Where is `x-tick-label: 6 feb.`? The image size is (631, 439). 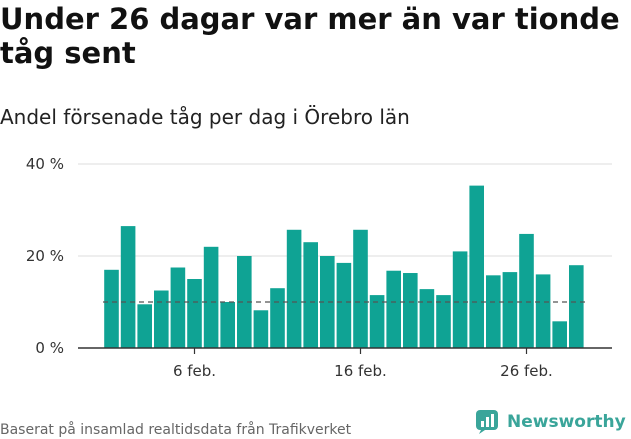
x-tick-label: 6 feb. is located at coordinates (194, 371).